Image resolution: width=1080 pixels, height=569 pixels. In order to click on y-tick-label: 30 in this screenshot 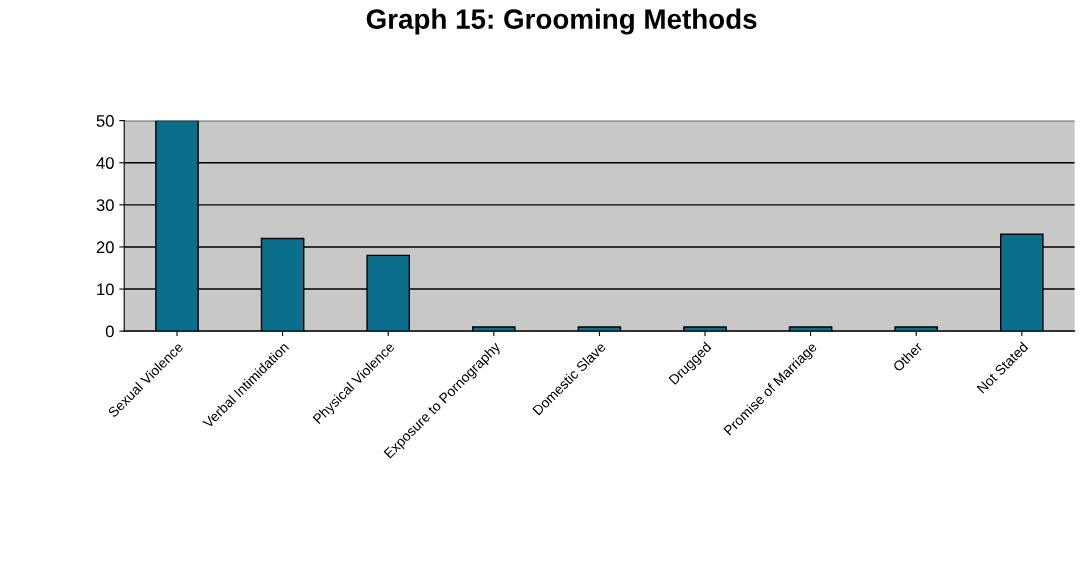, I will do `click(105, 205)`.